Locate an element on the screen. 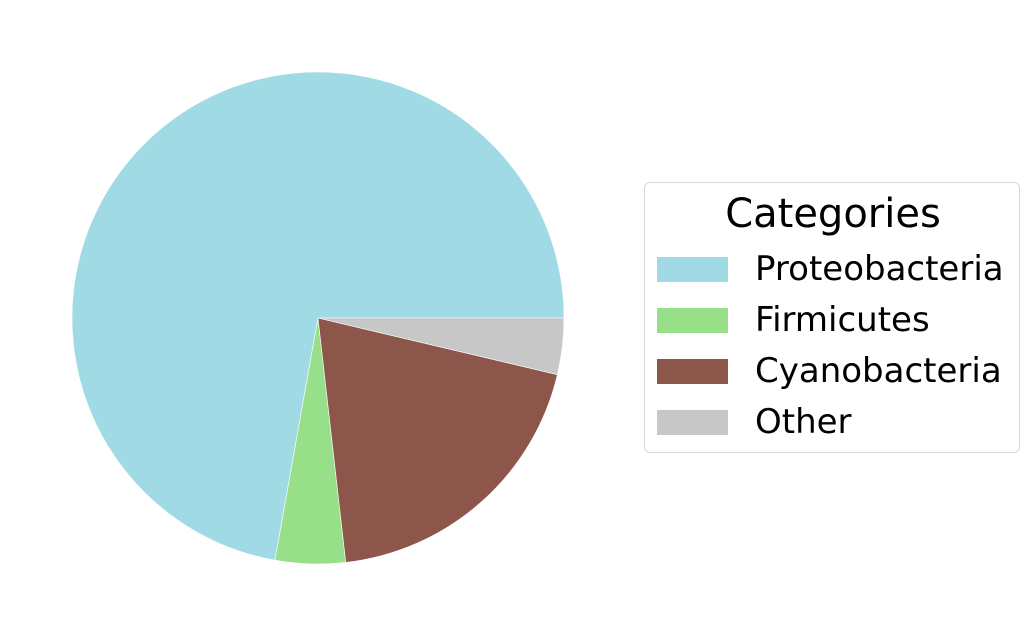 The width and height of the screenshot is (1032, 636). legend-entry-other: Other is located at coordinates (837, 422).